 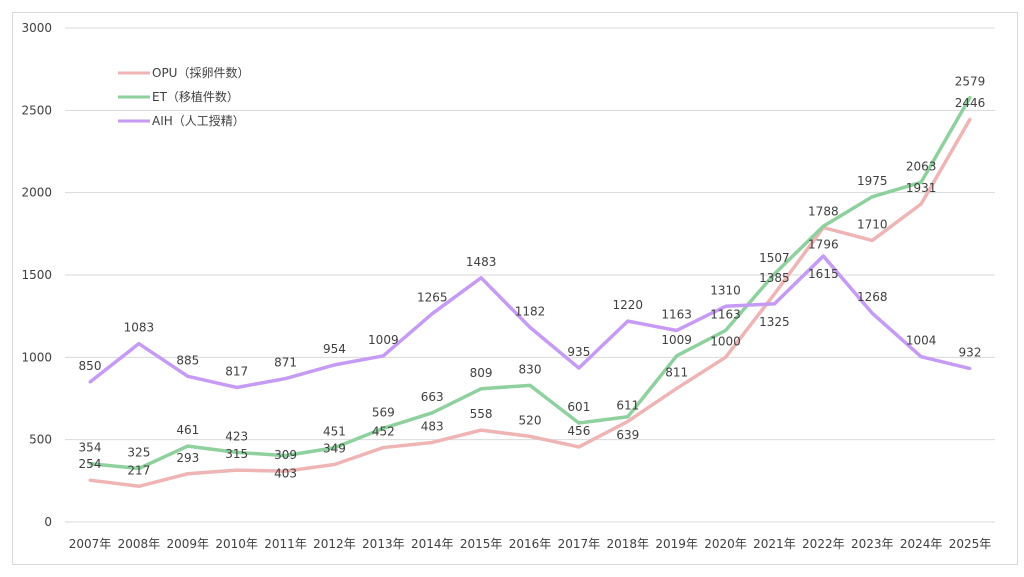 I want to click on x-tick-label: 2020年, so click(x=725, y=544).